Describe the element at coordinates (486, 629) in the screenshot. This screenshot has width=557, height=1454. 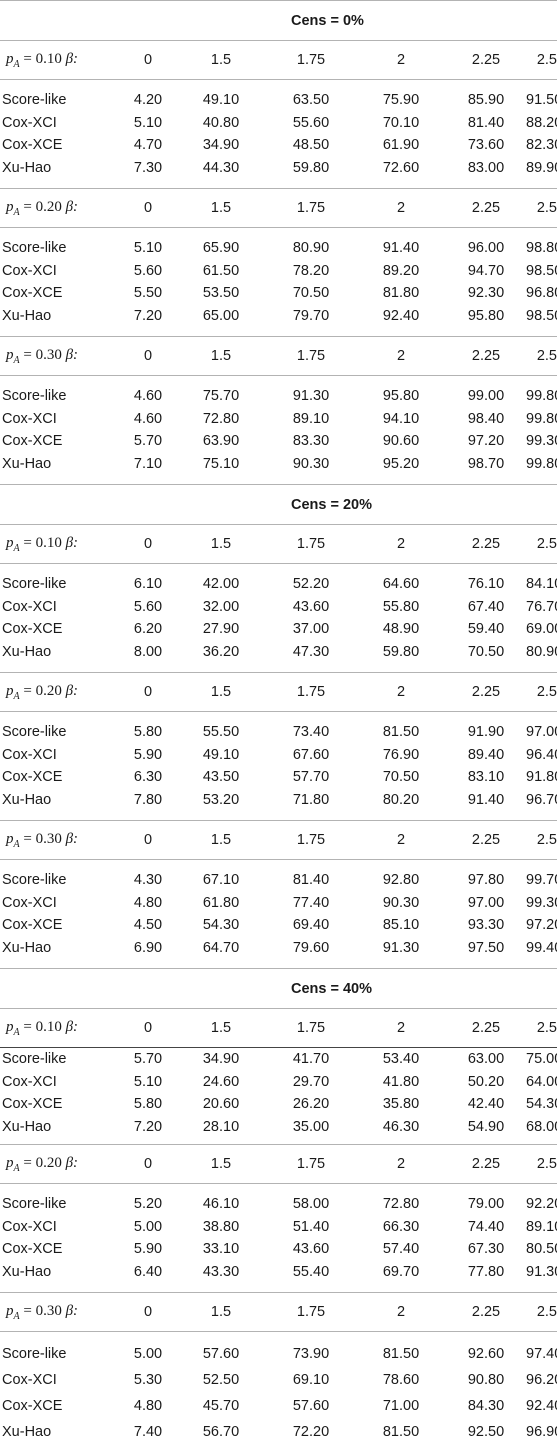
I see `table-cell: 59.40` at that location.